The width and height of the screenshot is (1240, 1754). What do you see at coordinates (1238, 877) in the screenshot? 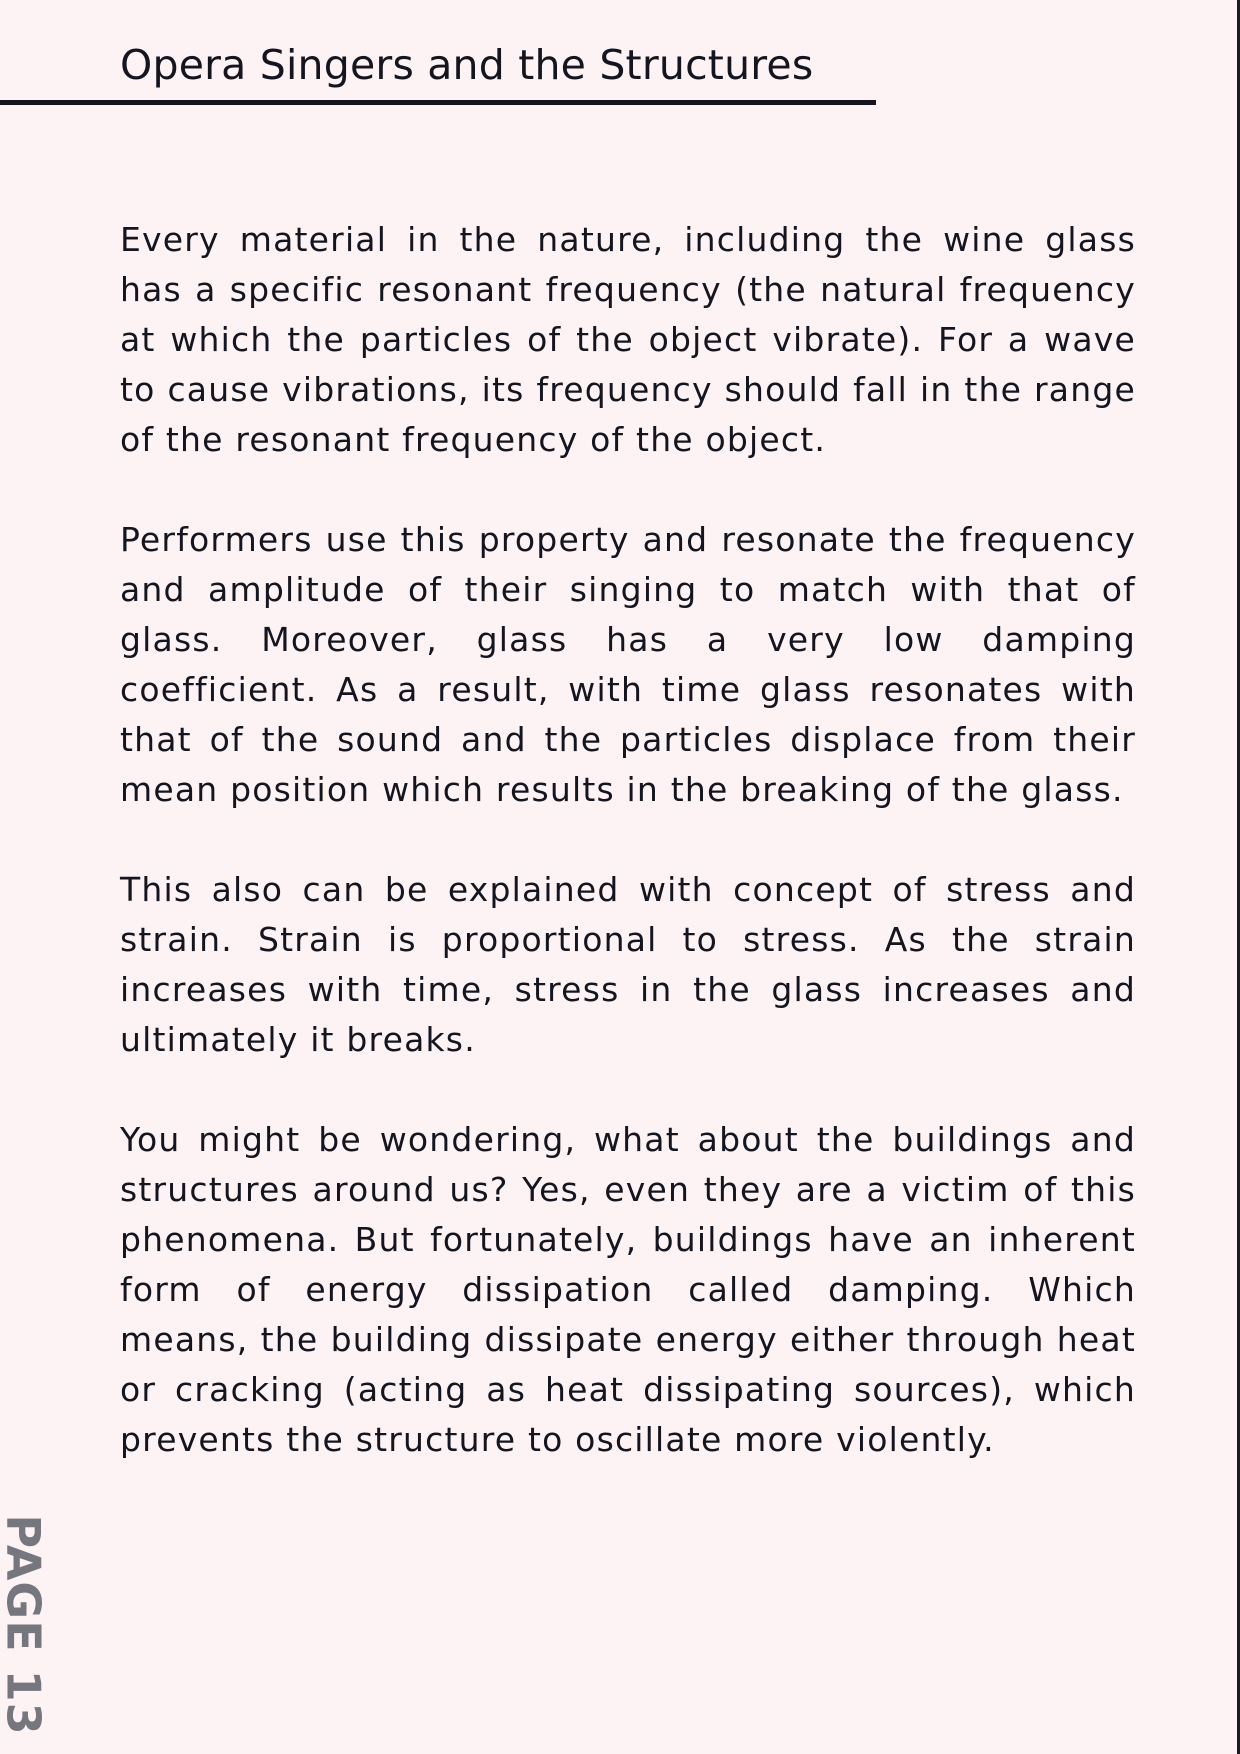
I see `page-edge-line` at bounding box center [1238, 877].